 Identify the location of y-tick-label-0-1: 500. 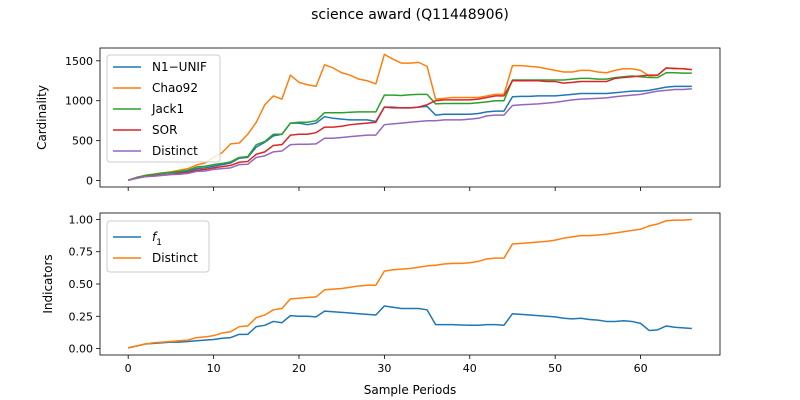
(82, 141).